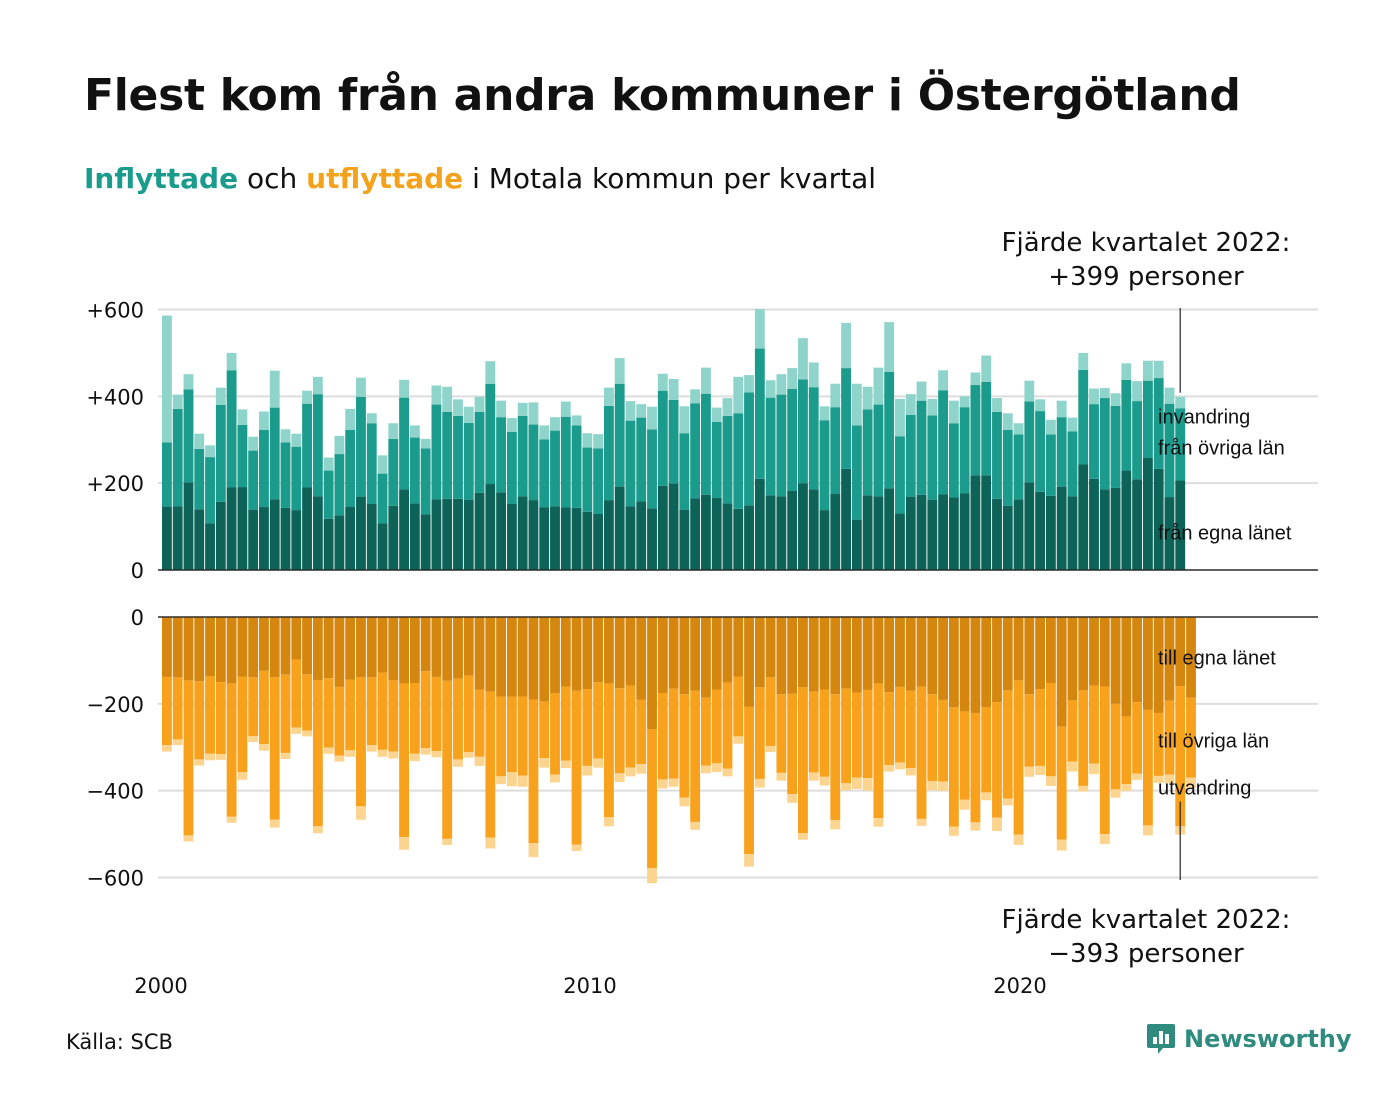  Describe the element at coordinates (1161, 1039) in the screenshot. I see `newsworthy-logo-icon` at that location.